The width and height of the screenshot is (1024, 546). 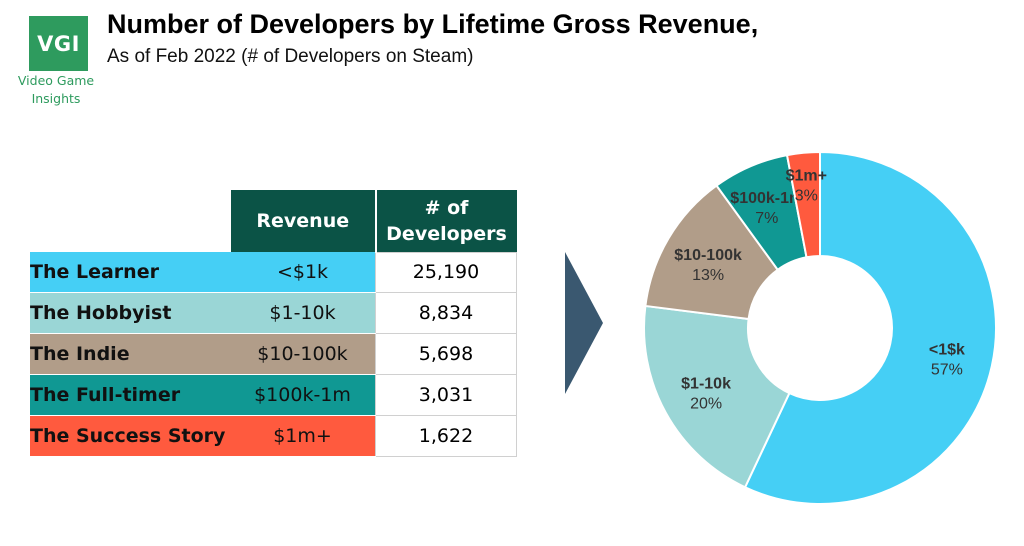 I want to click on table-row: The Full-timer $100k-1m 3,031, so click(x=273, y=395).